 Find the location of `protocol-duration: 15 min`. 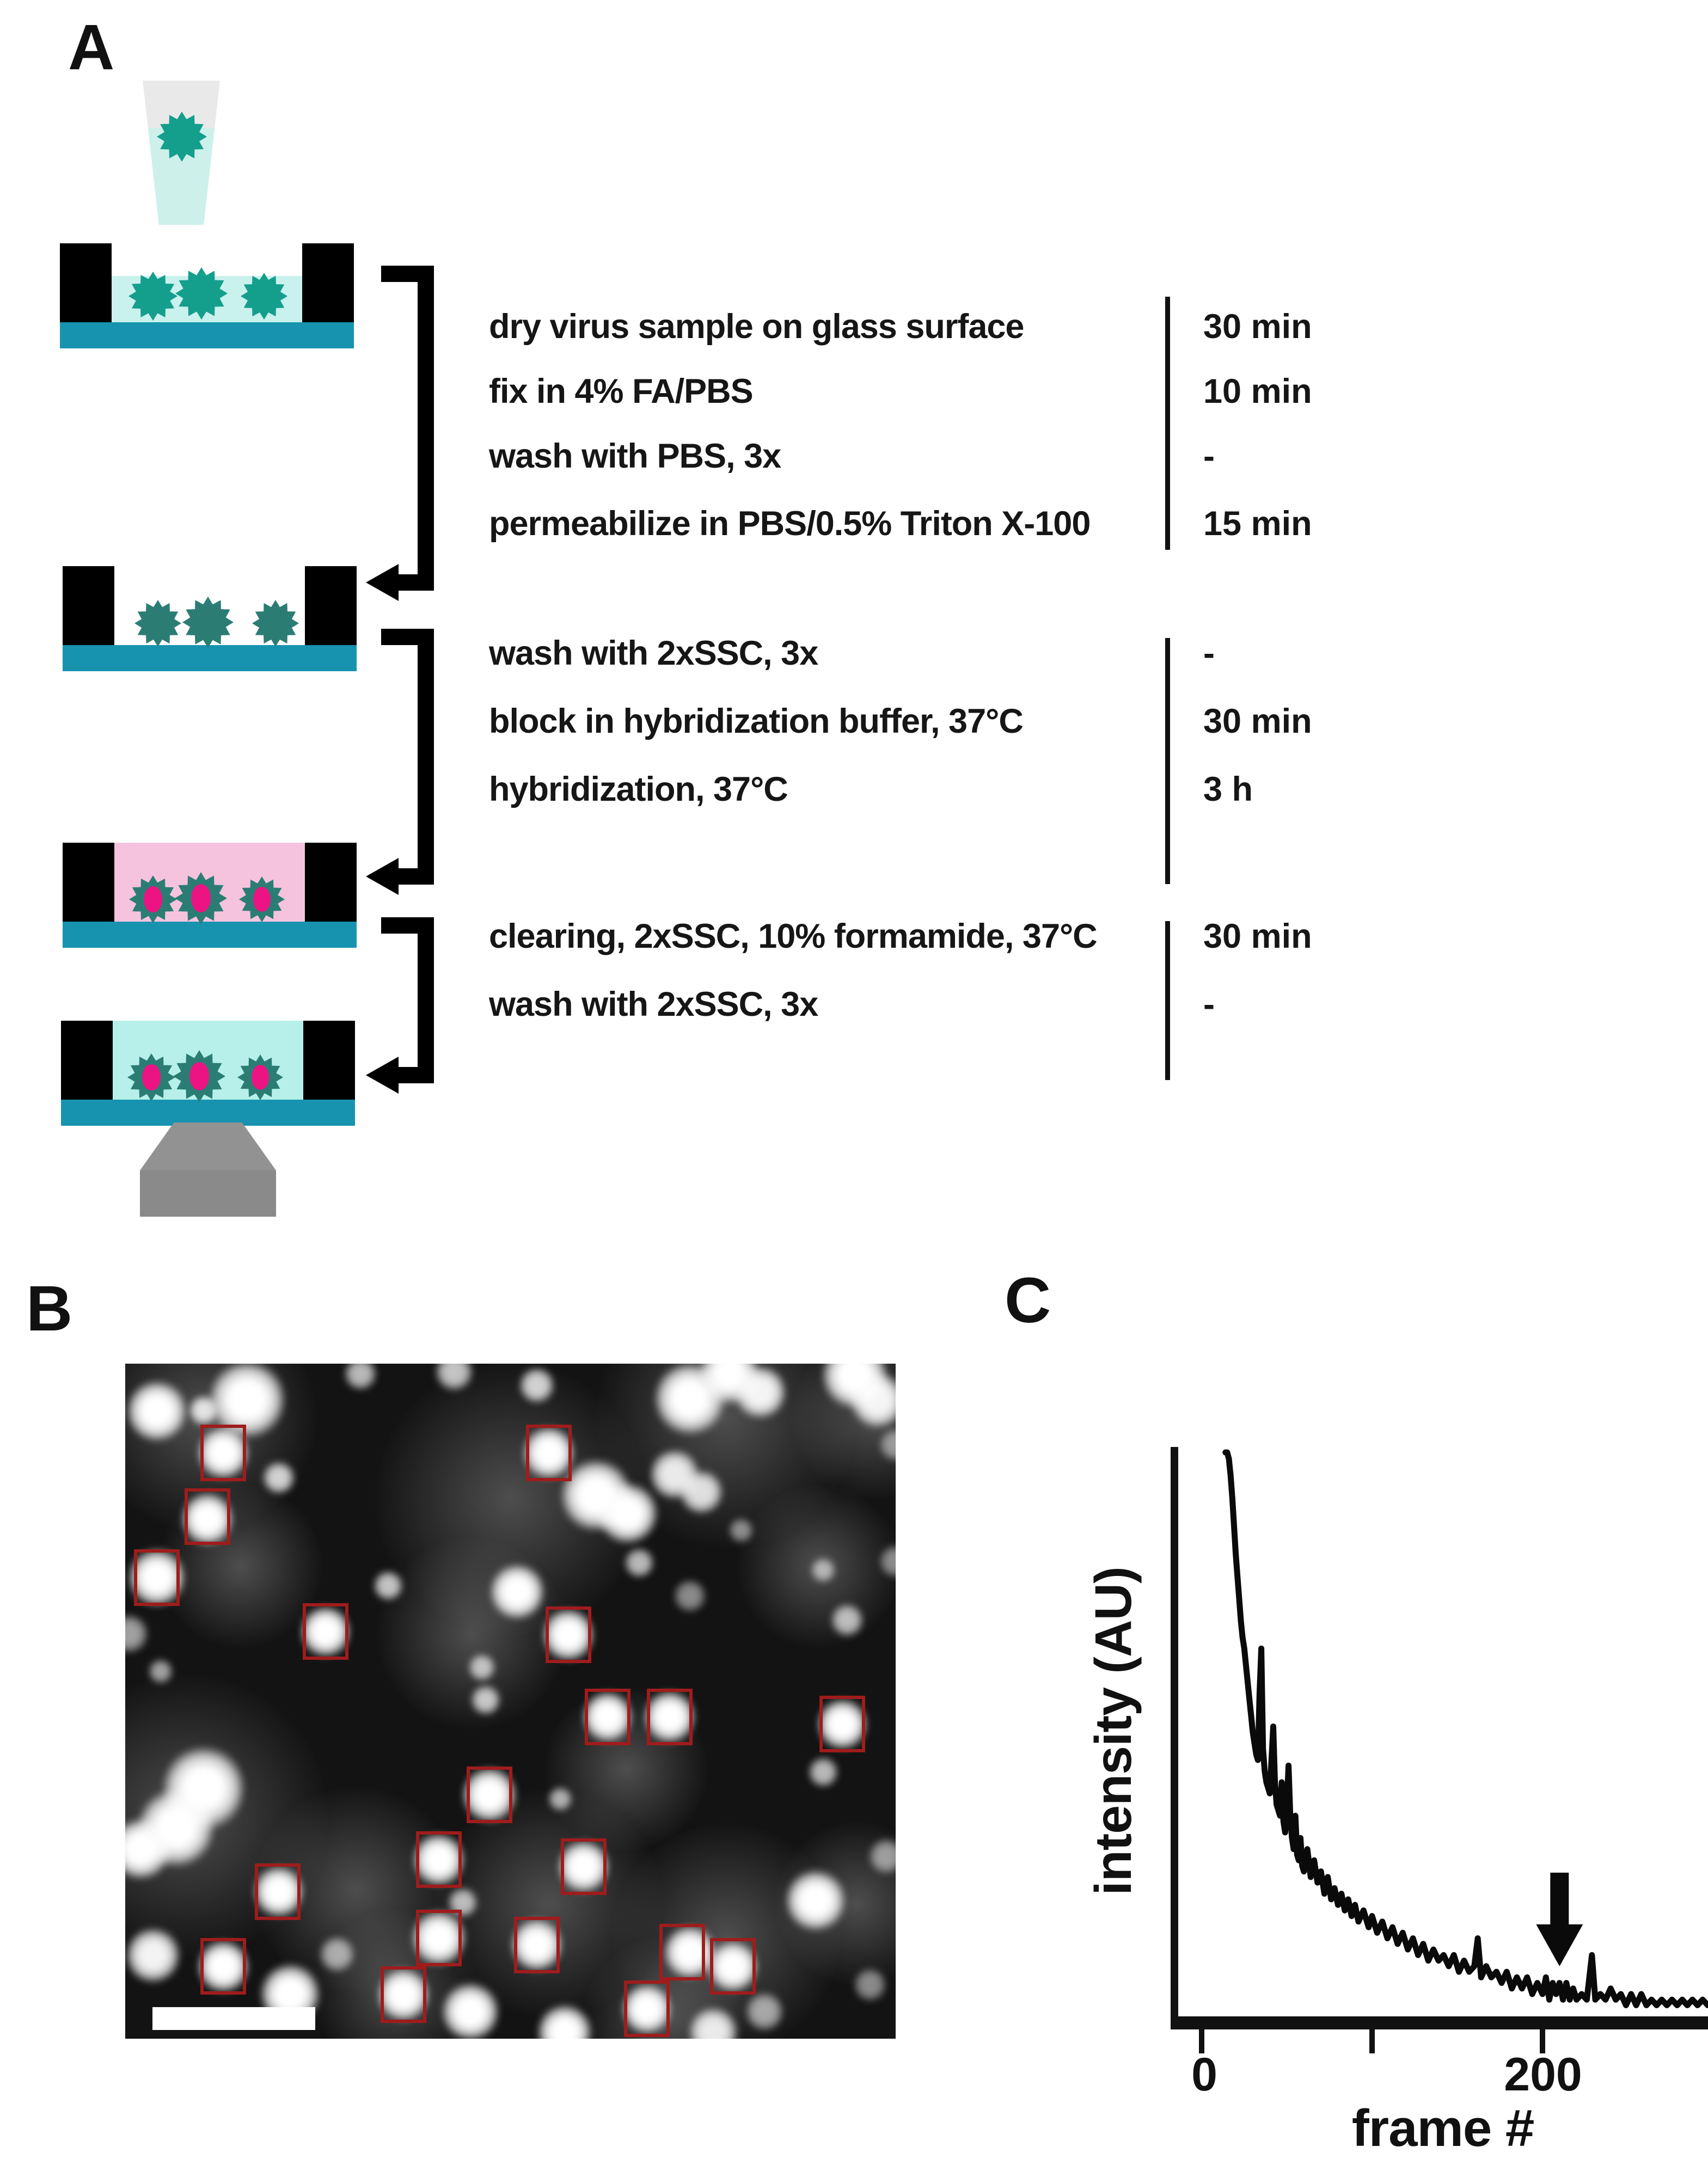

protocol-duration: 15 min is located at coordinates (1257, 524).